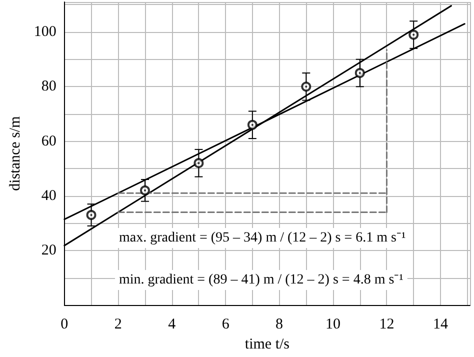 This screenshot has height=357, width=474. What do you see at coordinates (48, 196) in the screenshot?
I see `y-tick-label: 40` at bounding box center [48, 196].